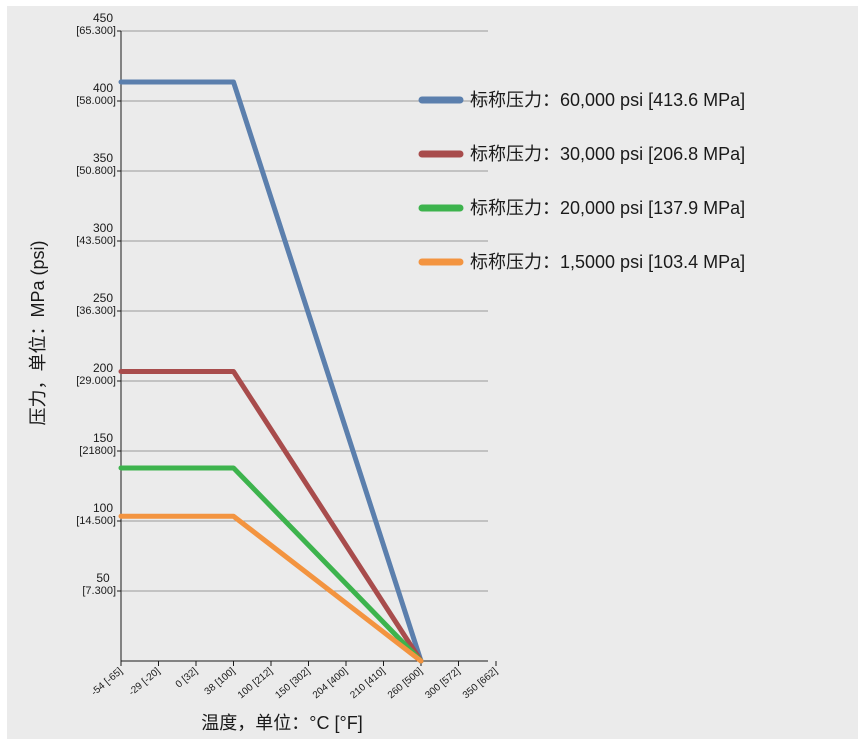  What do you see at coordinates (220, 682) in the screenshot?
I see `x-tick-label: 38 [100]` at bounding box center [220, 682].